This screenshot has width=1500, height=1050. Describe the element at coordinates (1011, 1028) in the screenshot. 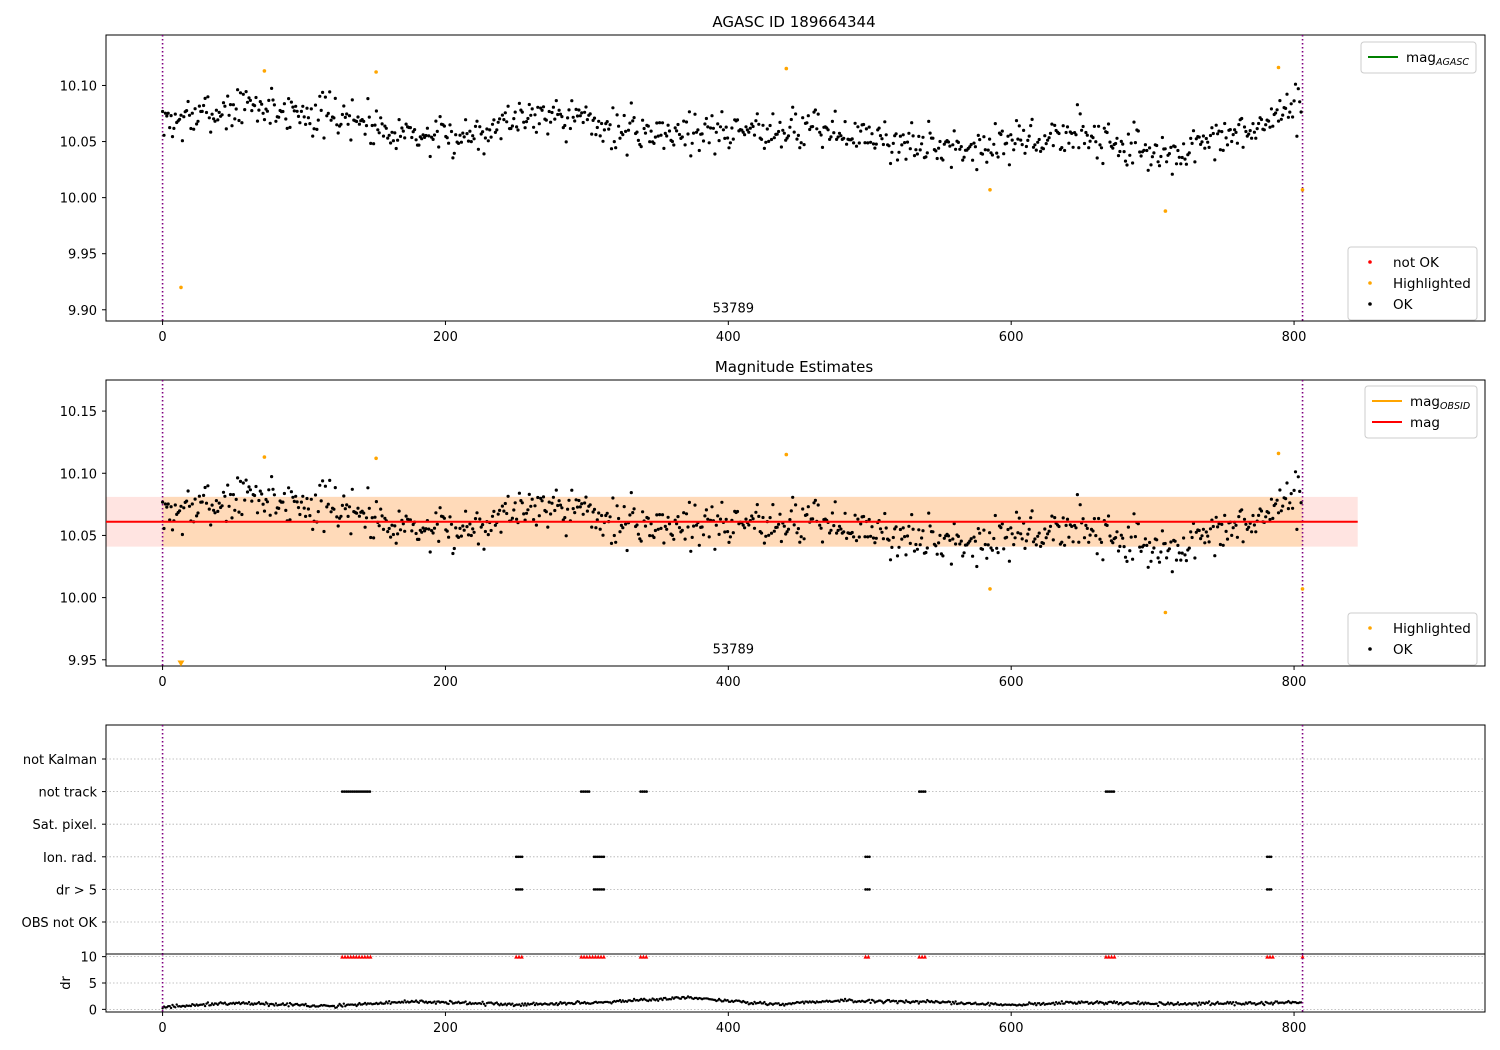

I see `panel4-xtick-label-3: 600` at that location.